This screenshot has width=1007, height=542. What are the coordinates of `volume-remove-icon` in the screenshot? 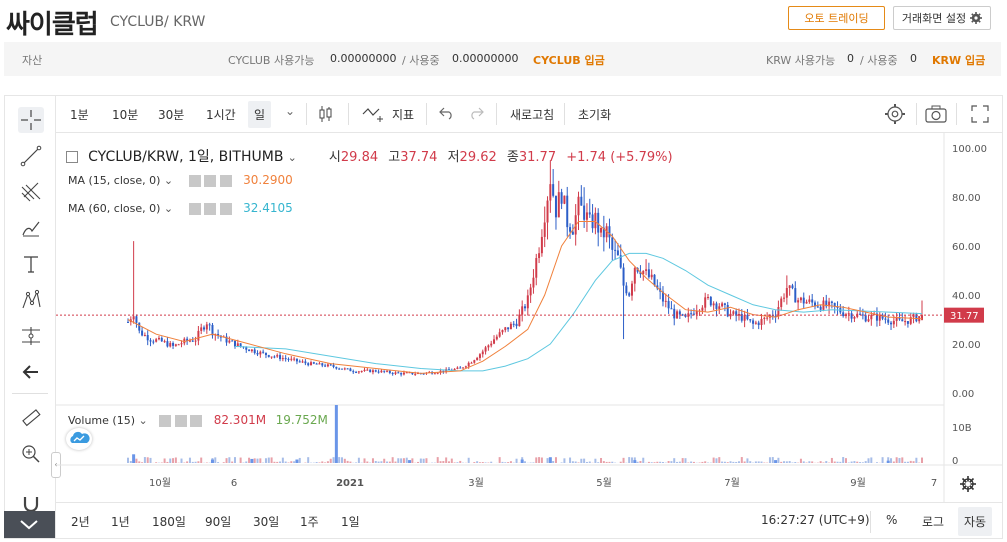 It's located at (196, 421).